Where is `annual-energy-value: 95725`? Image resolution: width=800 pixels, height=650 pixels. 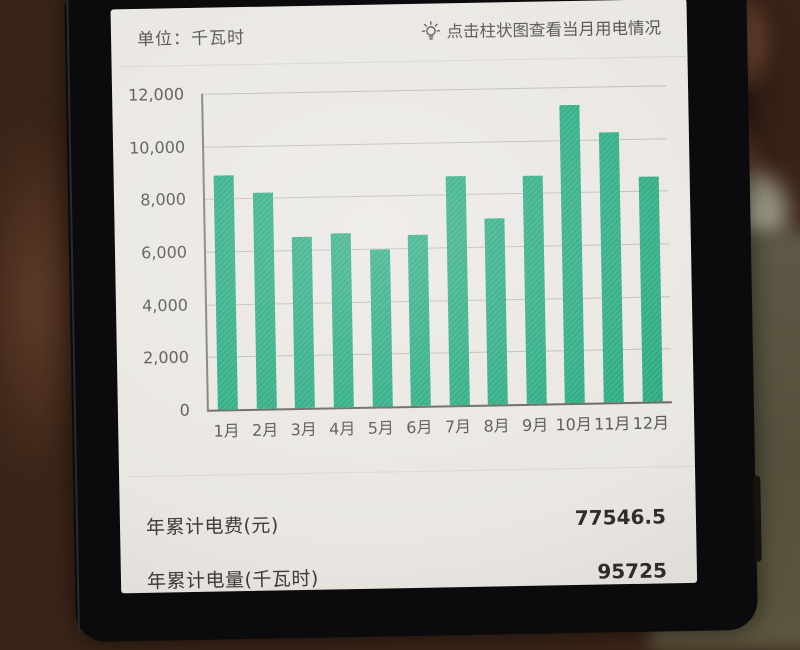
annual-energy-value: 95725 is located at coordinates (632, 571).